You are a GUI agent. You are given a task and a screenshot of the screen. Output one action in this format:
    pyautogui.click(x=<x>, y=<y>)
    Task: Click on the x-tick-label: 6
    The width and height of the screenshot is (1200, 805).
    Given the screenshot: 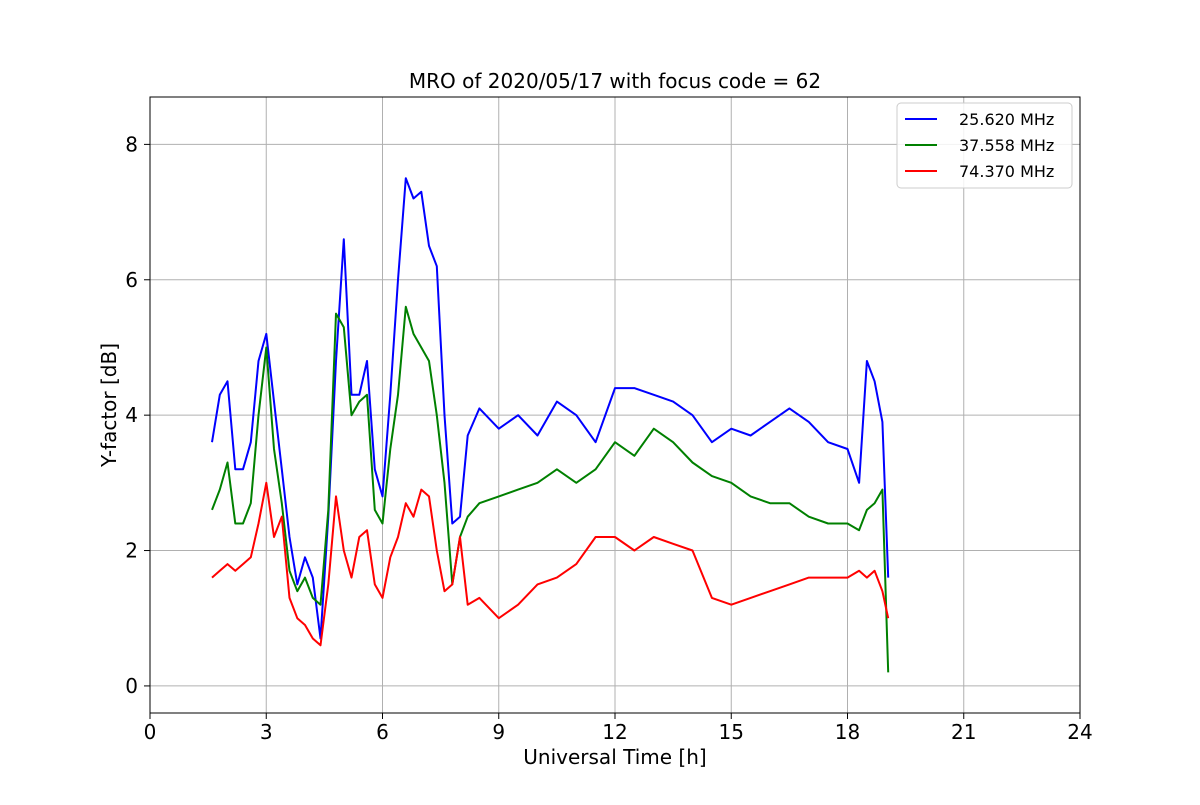 What is the action you would take?
    pyautogui.click(x=382, y=732)
    